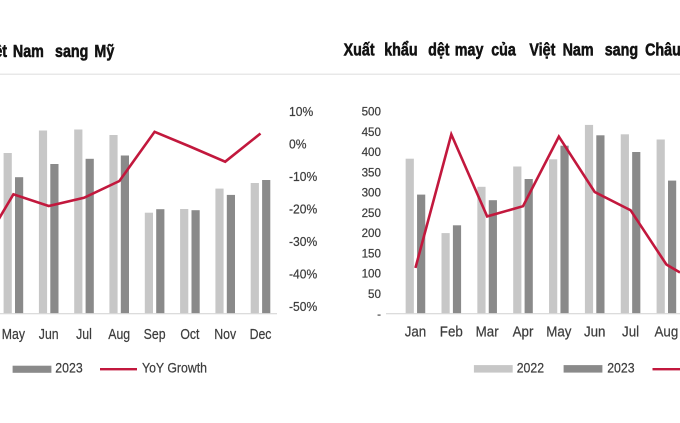 The image size is (680, 423). Describe the element at coordinates (503, 50) in the screenshot. I see `svg-text: của` at that location.